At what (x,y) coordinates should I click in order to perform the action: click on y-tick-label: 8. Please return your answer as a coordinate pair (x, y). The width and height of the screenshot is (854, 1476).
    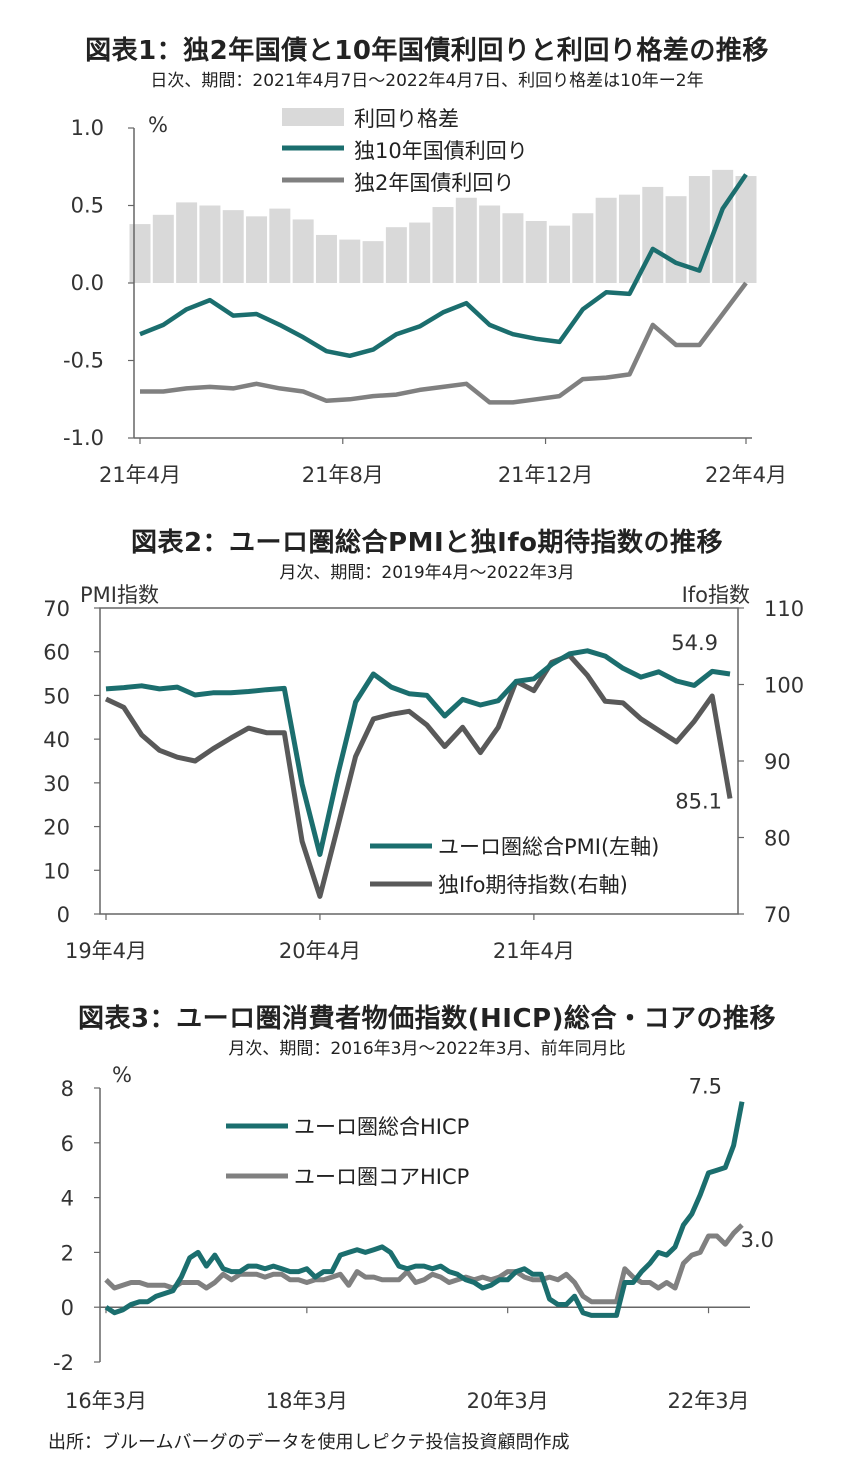
    Looking at the image, I should click on (67, 1089).